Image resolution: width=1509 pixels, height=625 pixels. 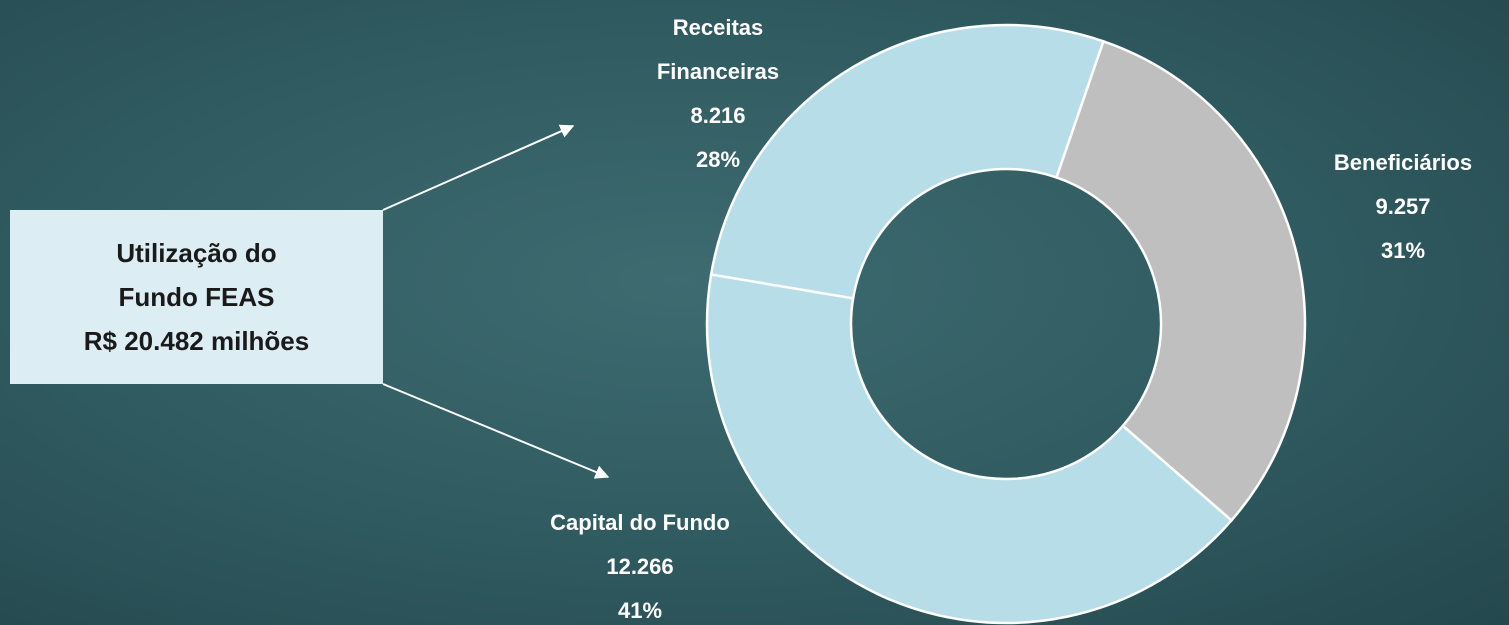 What do you see at coordinates (196, 253) in the screenshot?
I see `annotation-line: Utilização do` at bounding box center [196, 253].